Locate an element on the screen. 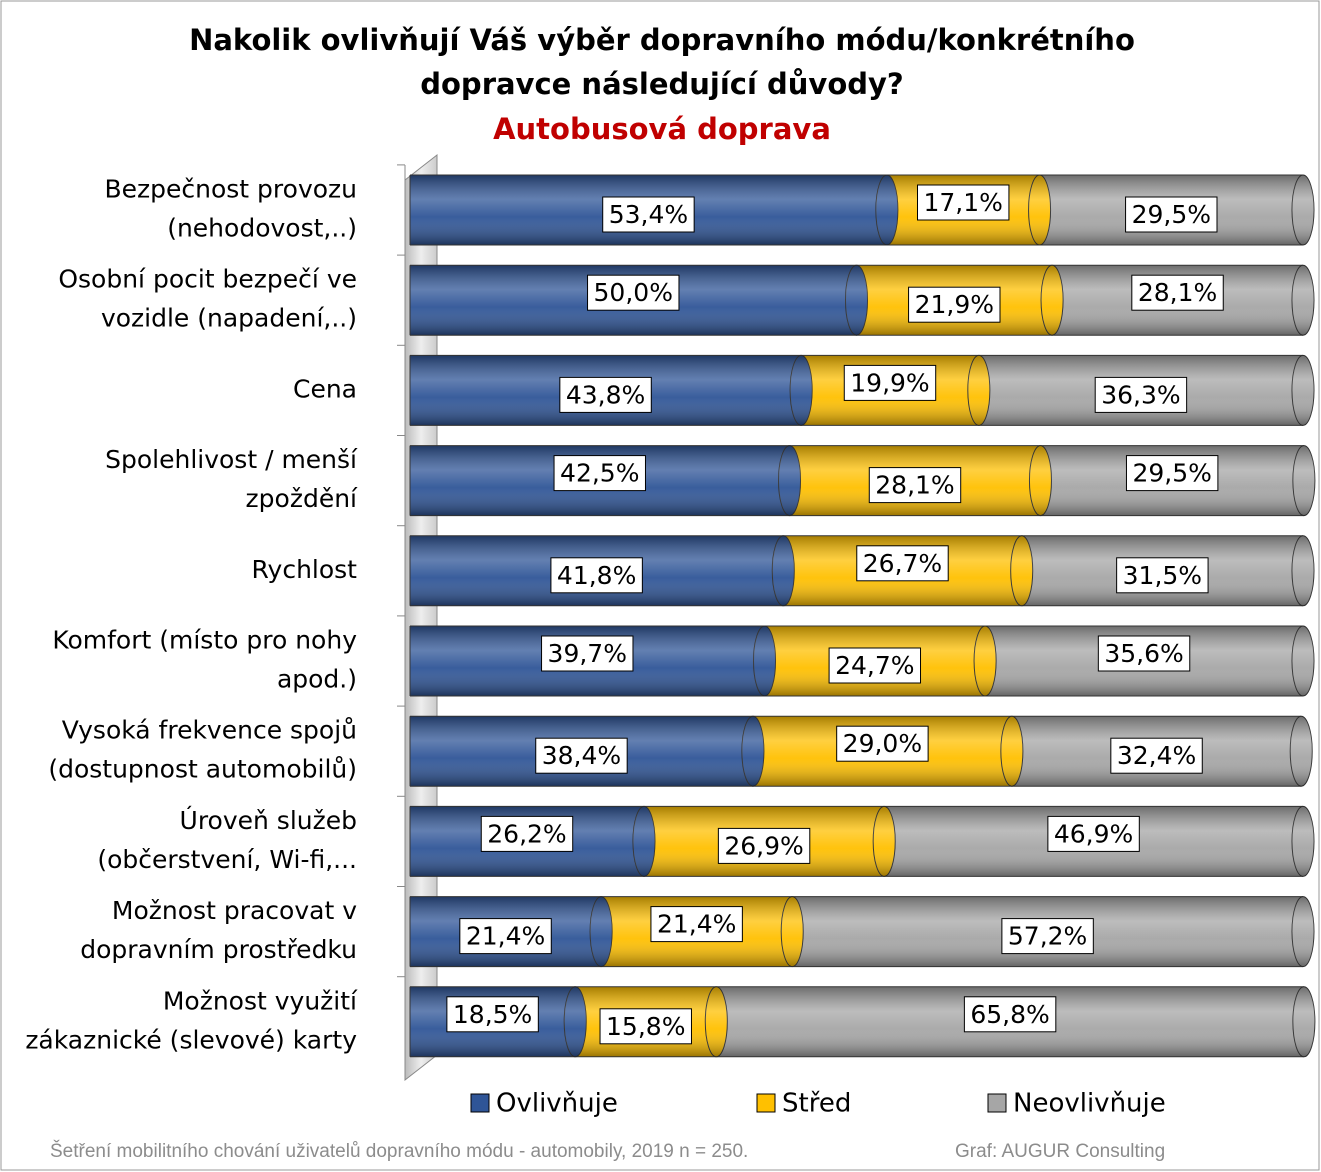 This screenshot has height=1172, width=1321. value-label: 26,2% is located at coordinates (526, 833).